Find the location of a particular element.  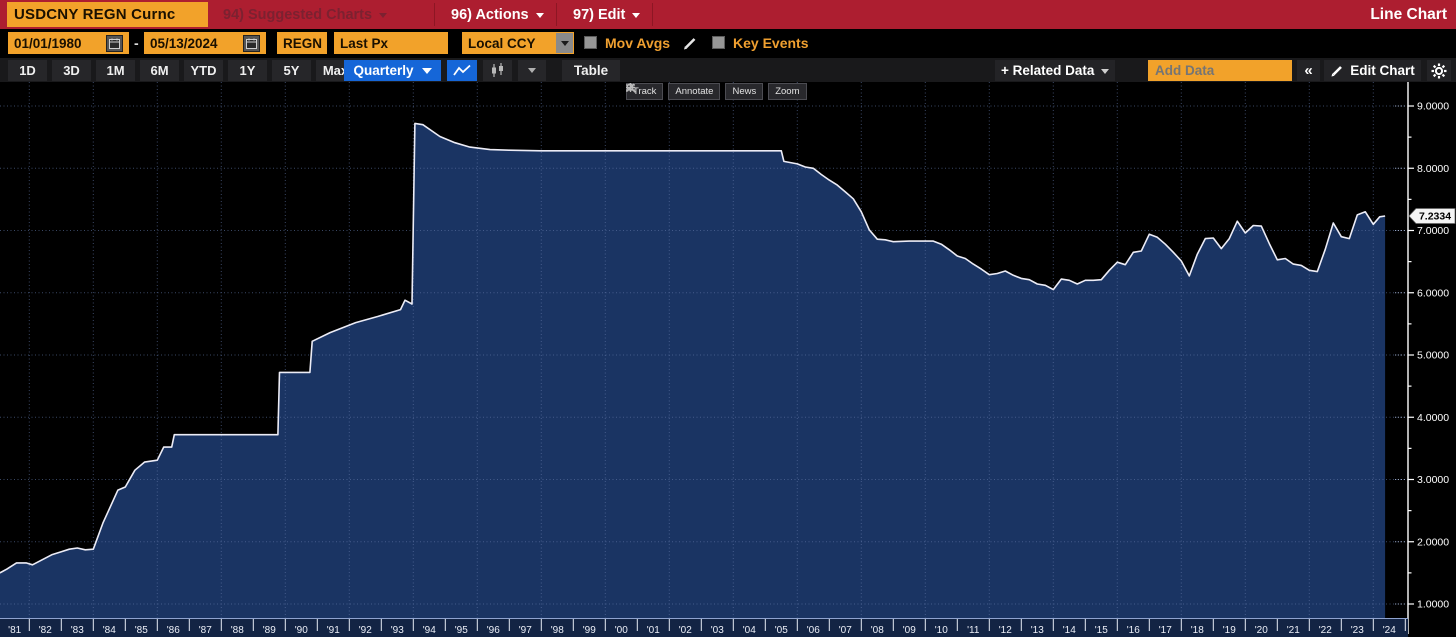

related-data-button: + Related Data is located at coordinates (1055, 70).